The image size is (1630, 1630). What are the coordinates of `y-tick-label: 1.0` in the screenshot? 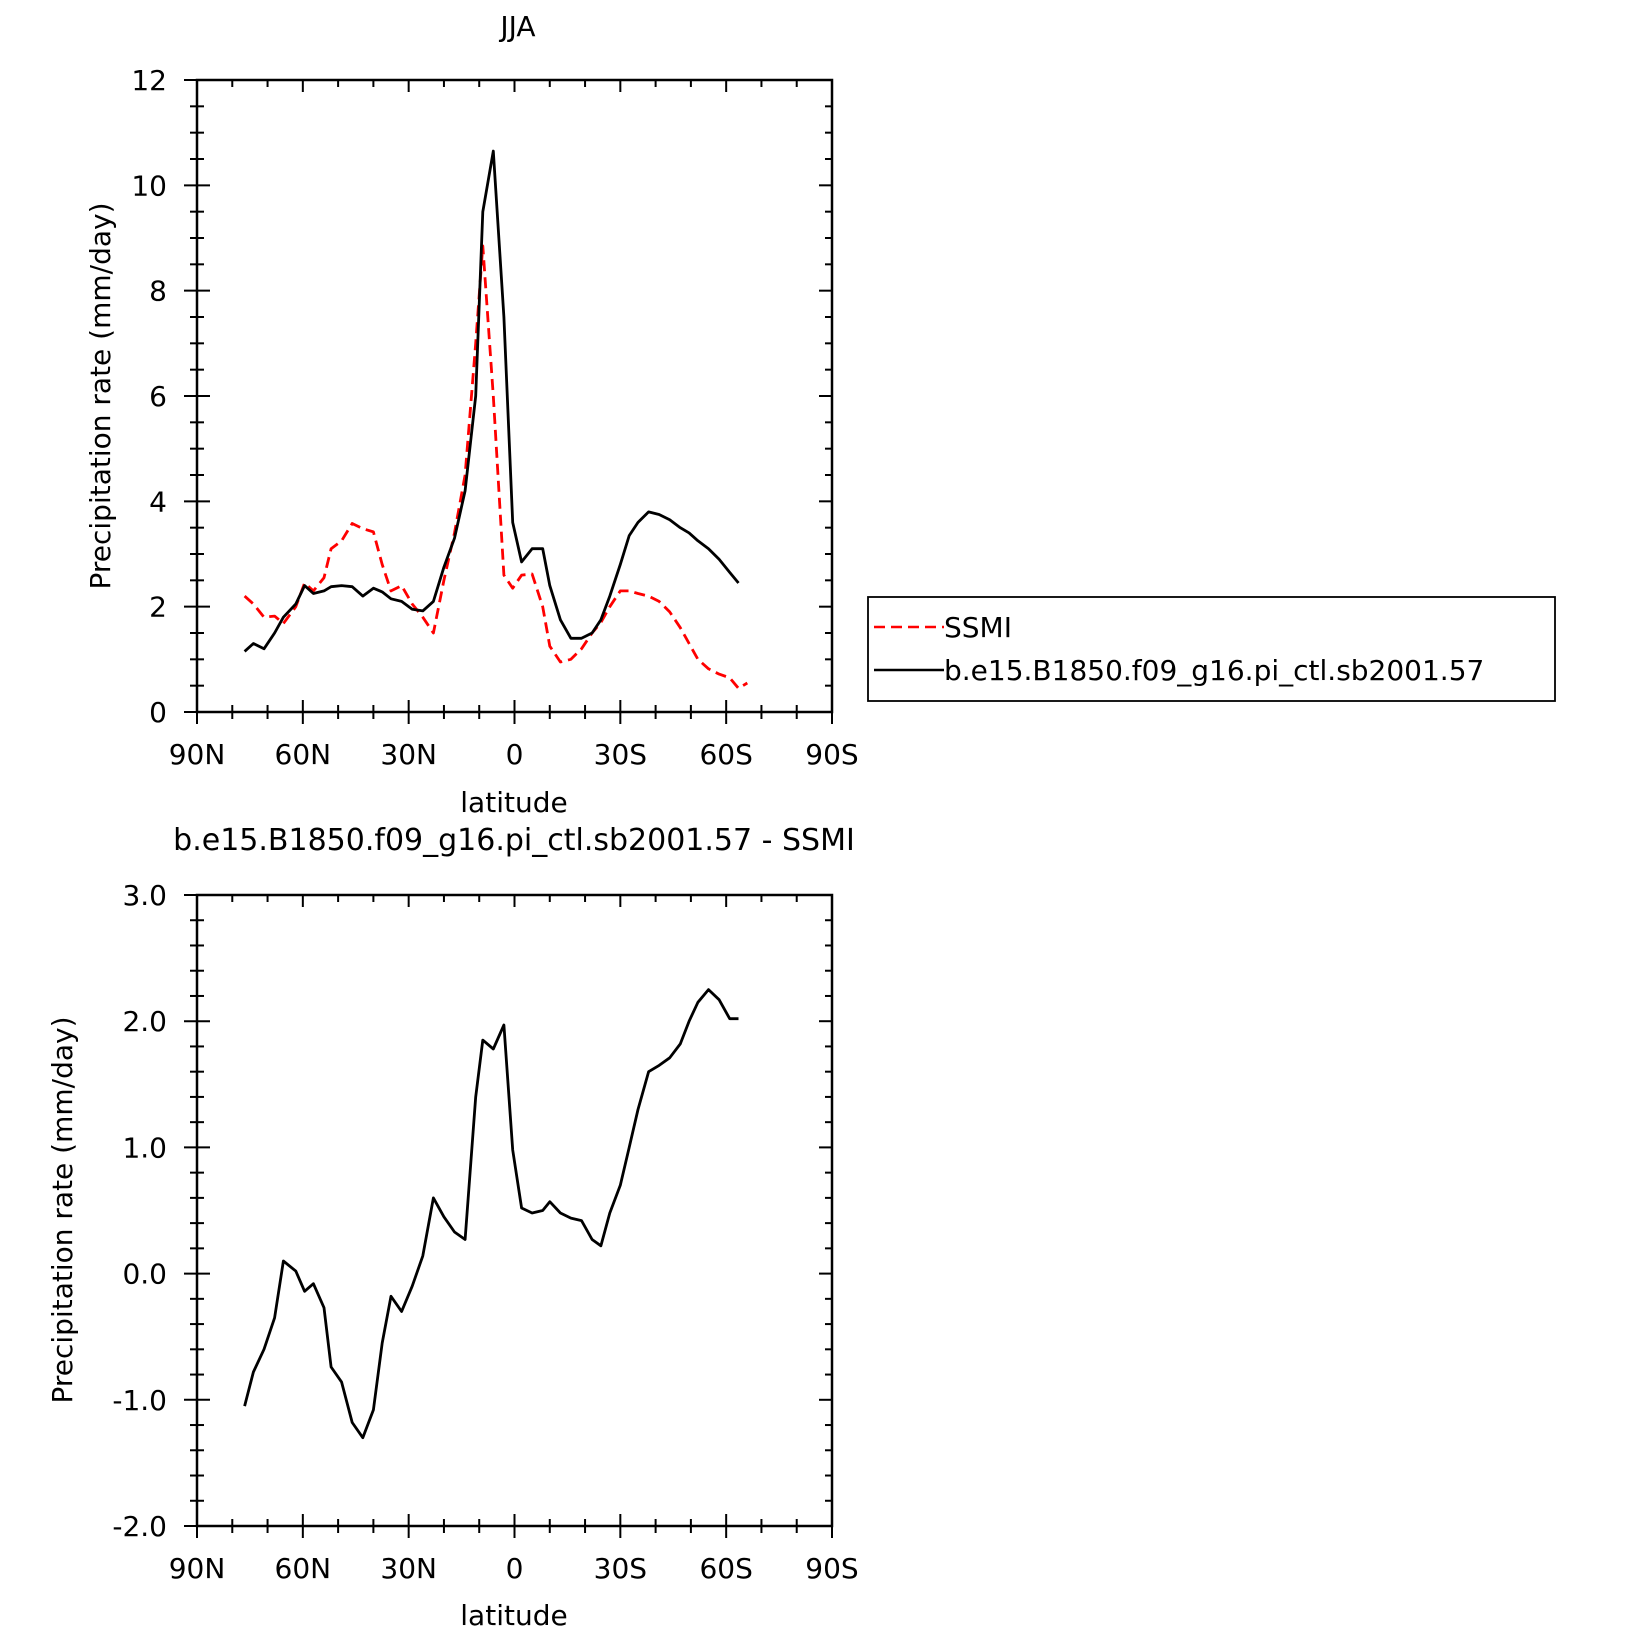 It's located at (144, 1147).